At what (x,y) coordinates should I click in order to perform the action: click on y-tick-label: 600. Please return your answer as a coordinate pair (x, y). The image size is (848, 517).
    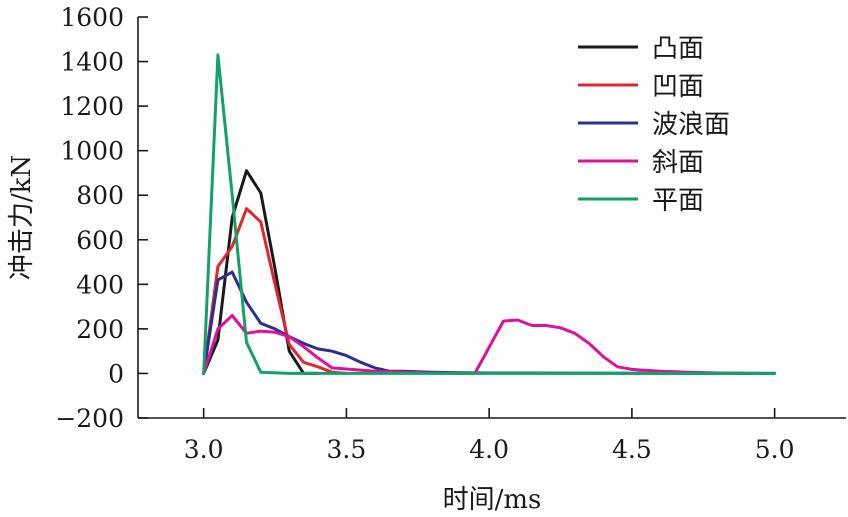
    Looking at the image, I should click on (100, 240).